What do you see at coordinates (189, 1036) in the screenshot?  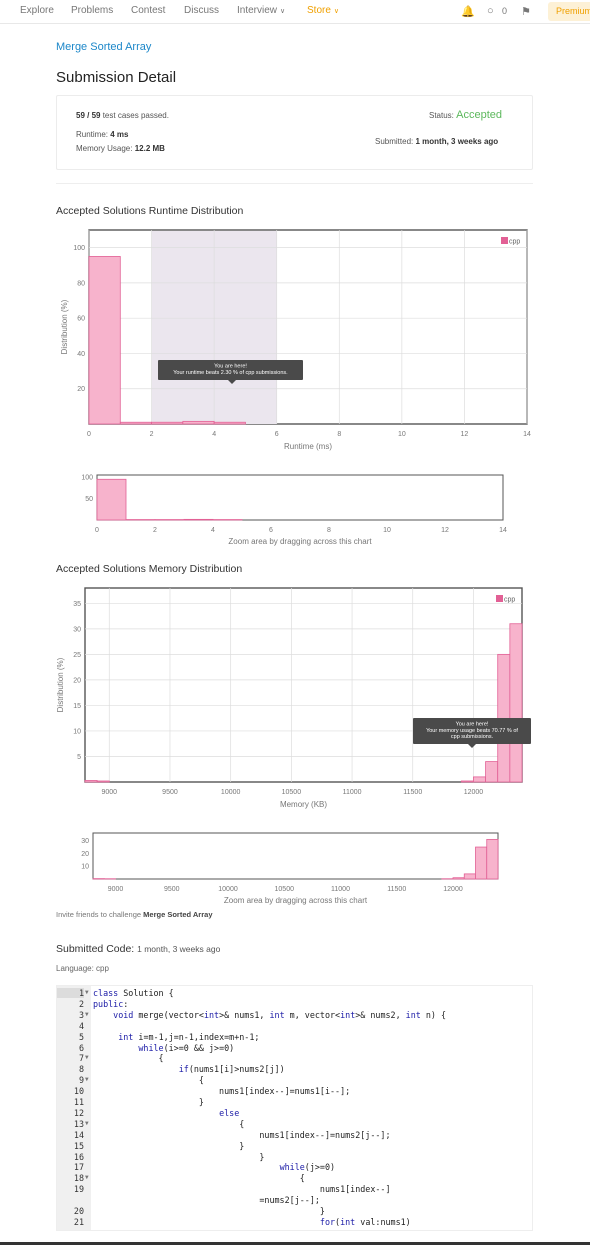 I see `code-text: int i=m-1,j=n-1,index=m+n-1;` at bounding box center [189, 1036].